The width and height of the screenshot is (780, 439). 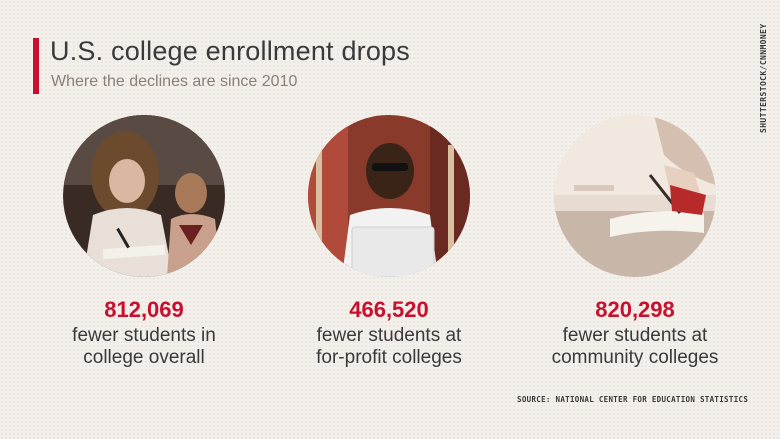 I want to click on title-accent-bar, so click(x=36, y=66).